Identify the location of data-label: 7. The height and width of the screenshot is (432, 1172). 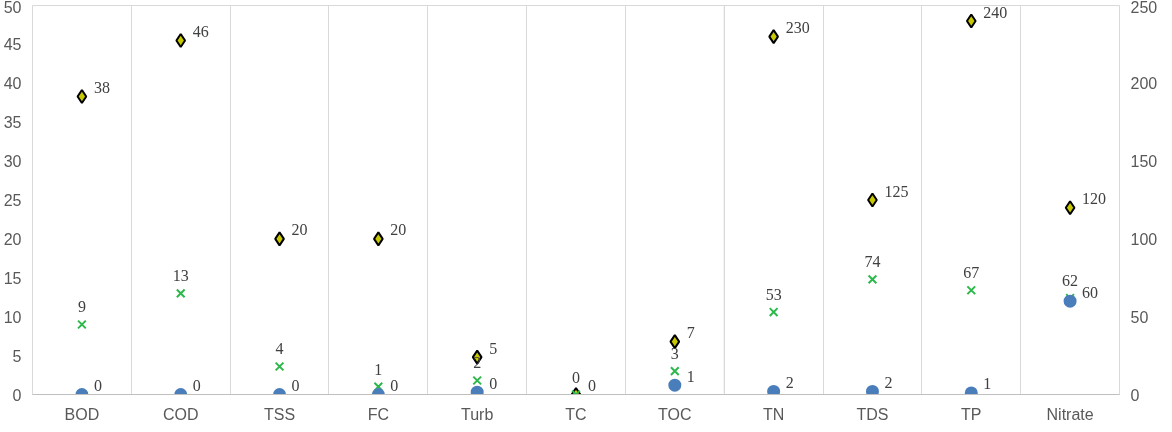
(690, 333).